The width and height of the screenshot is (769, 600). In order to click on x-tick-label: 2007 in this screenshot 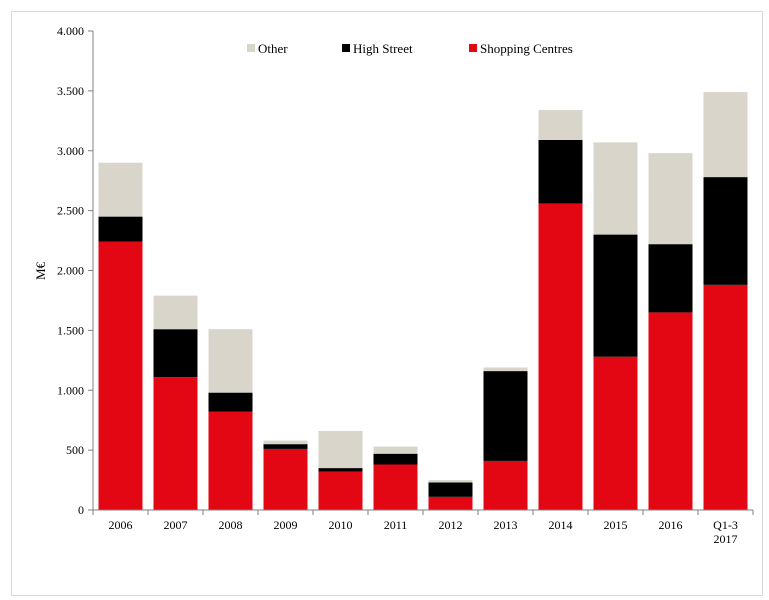, I will do `click(176, 525)`.